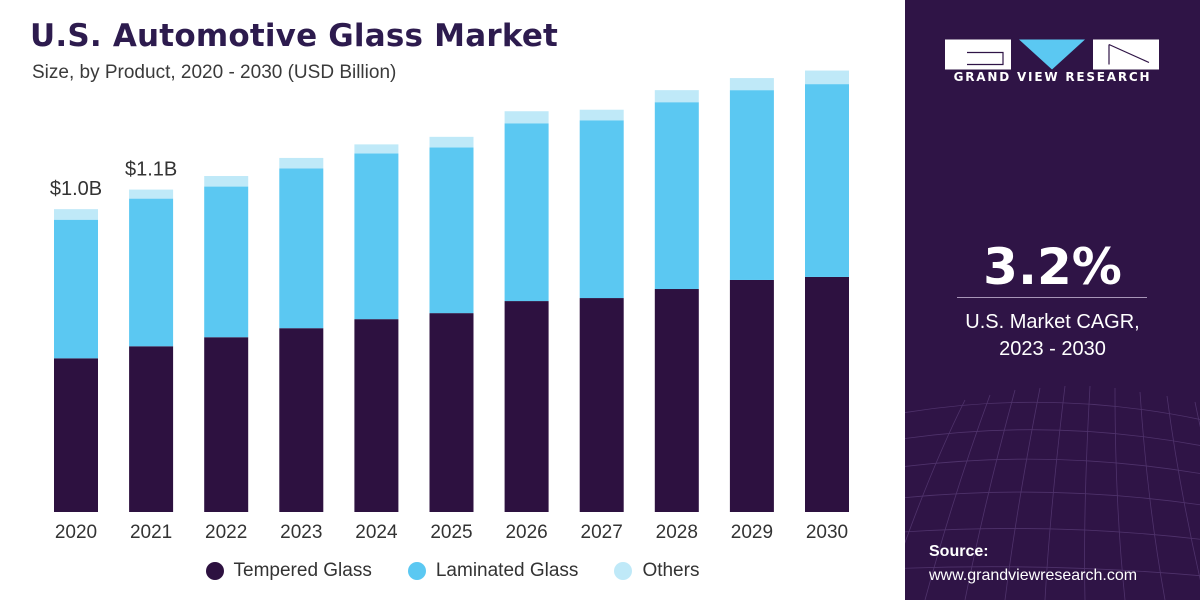 The width and height of the screenshot is (1200, 600). What do you see at coordinates (151, 532) in the screenshot?
I see `x-tick-label-2021: 2021` at bounding box center [151, 532].